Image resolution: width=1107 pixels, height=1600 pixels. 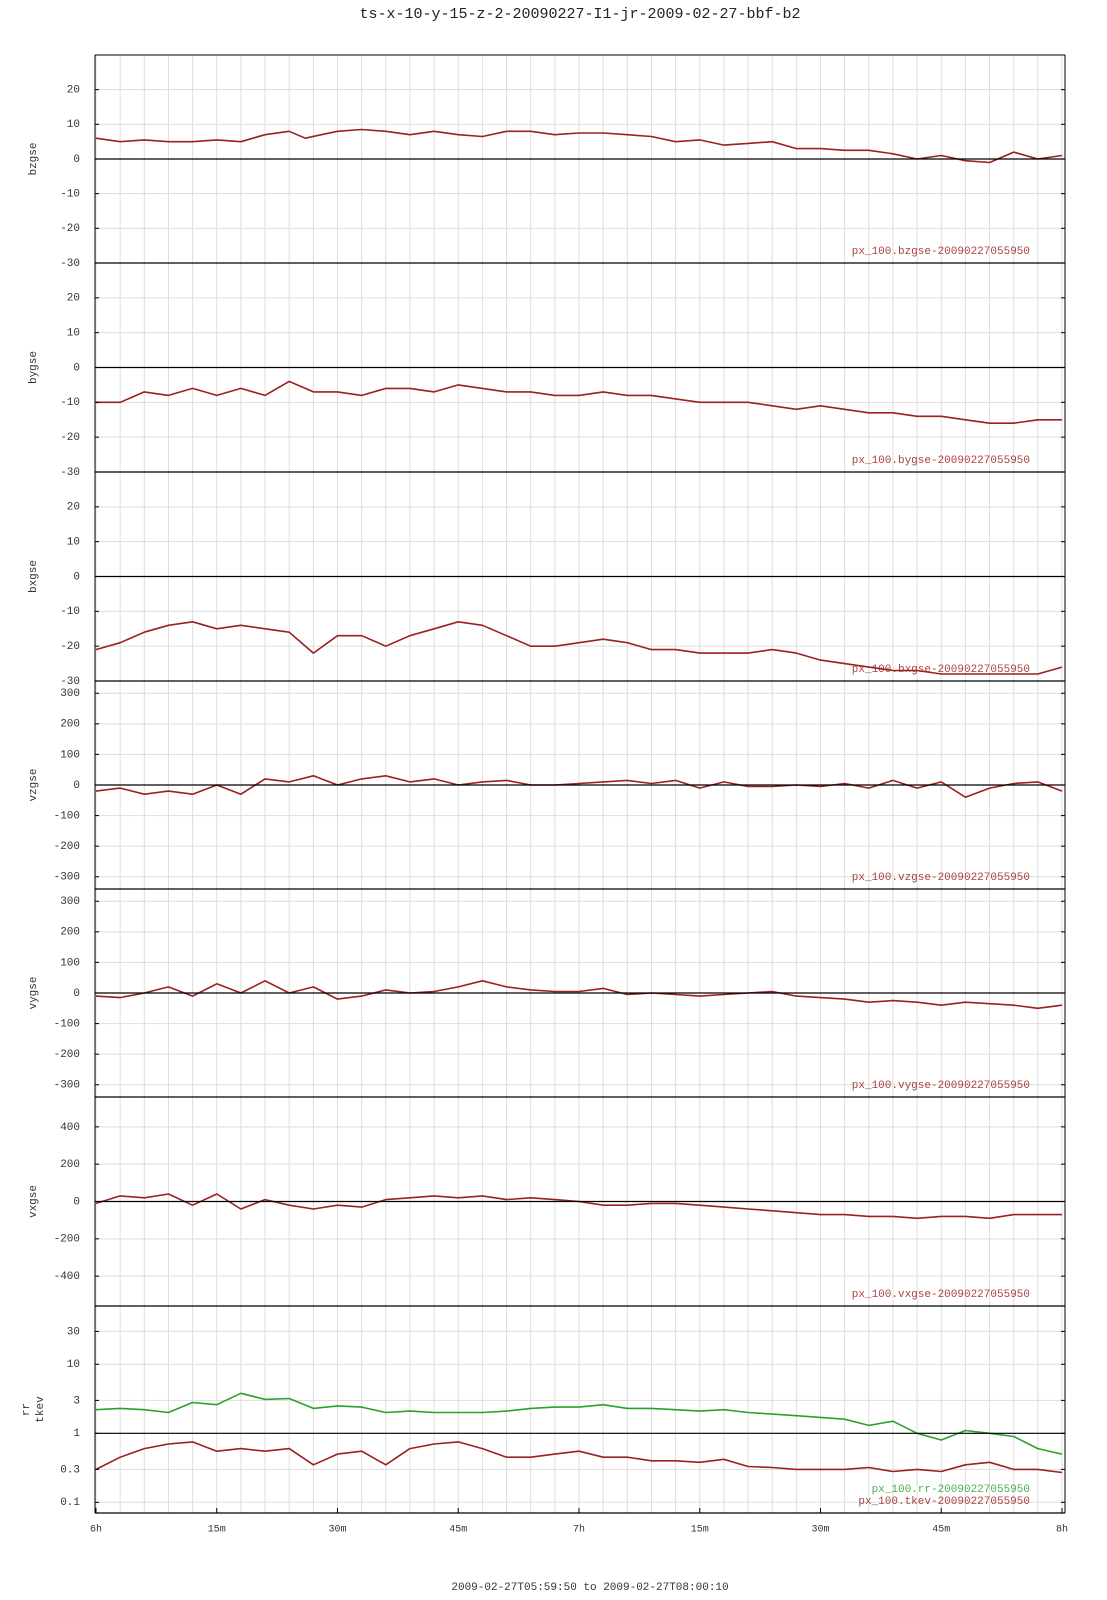 I want to click on y-tick-label: 30, so click(x=73, y=1332).